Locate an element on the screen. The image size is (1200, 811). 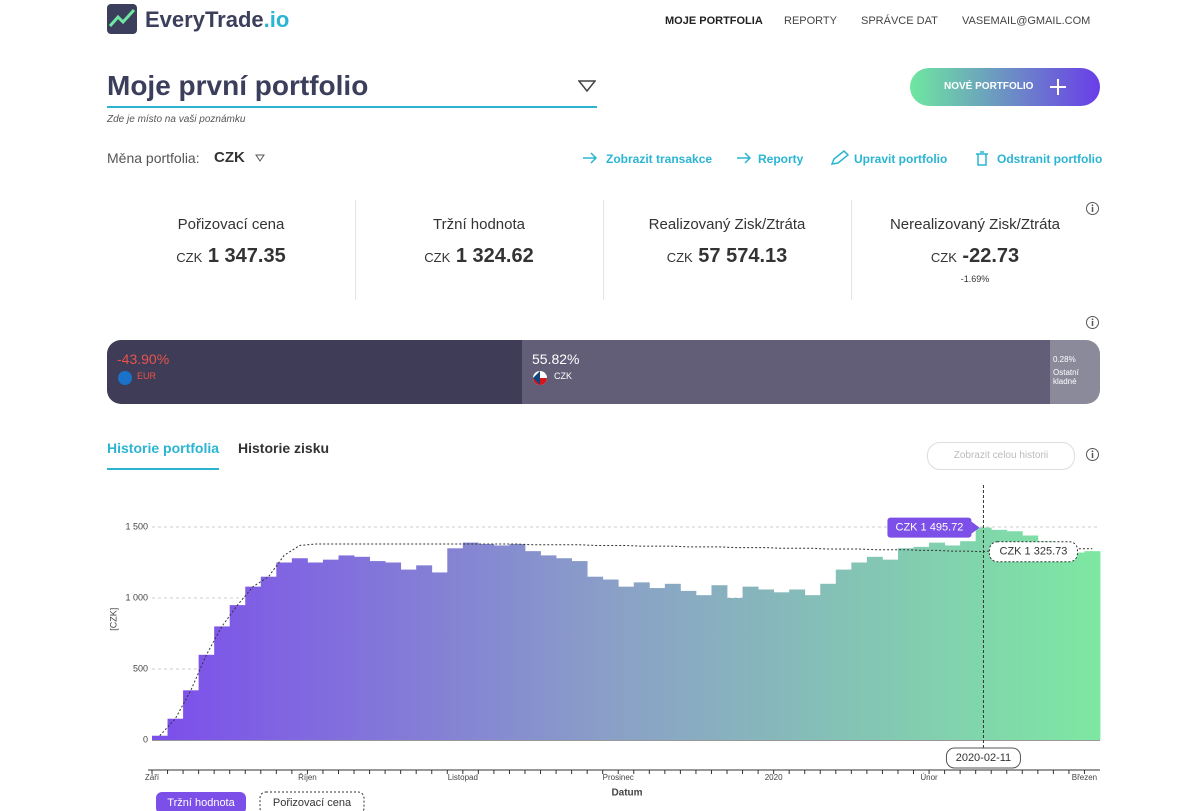
date-label-bg is located at coordinates (983, 758).